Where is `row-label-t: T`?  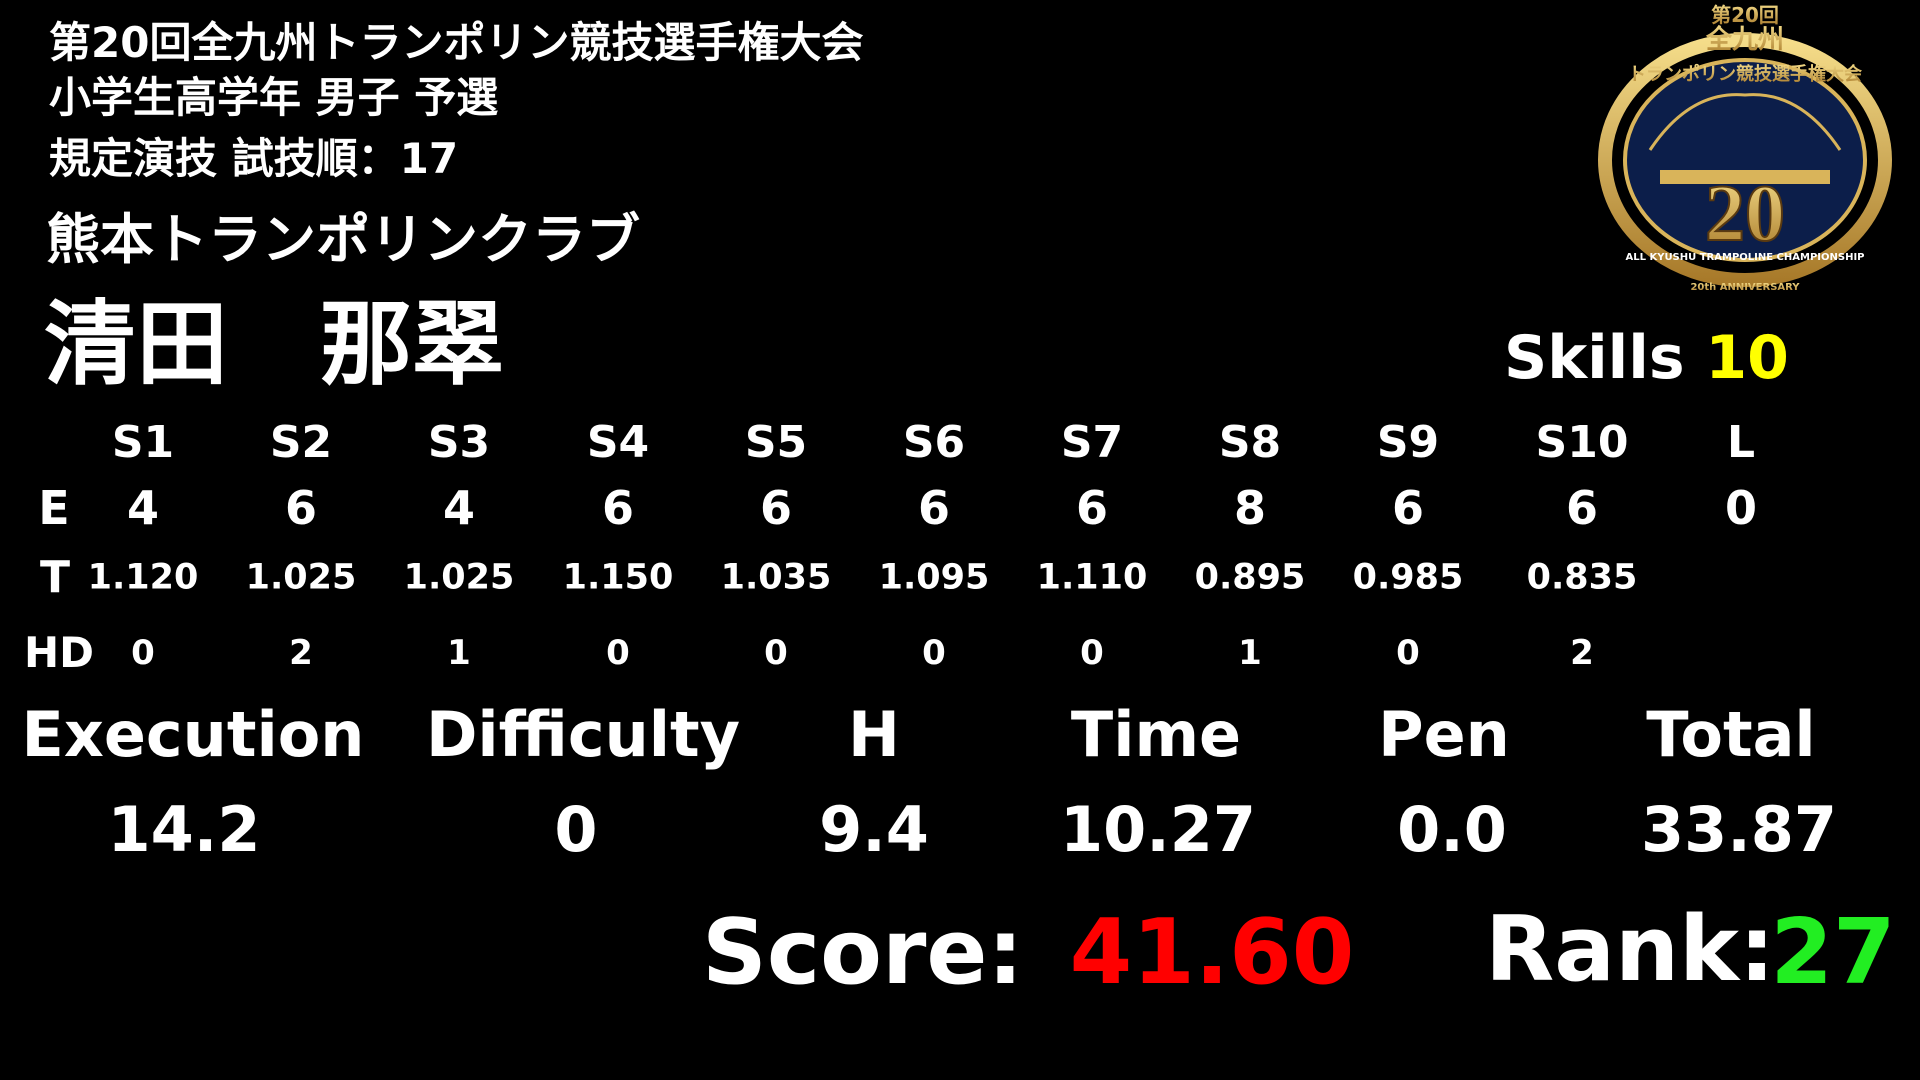 row-label-t: T is located at coordinates (55, 577).